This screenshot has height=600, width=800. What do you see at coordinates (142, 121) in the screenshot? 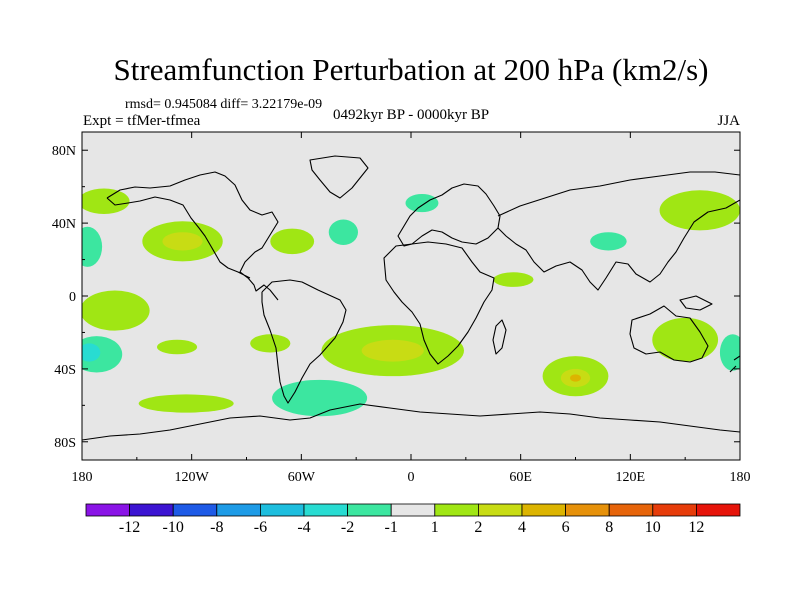
I see `experiment-label: Expt = tfMer-tfmea` at bounding box center [142, 121].